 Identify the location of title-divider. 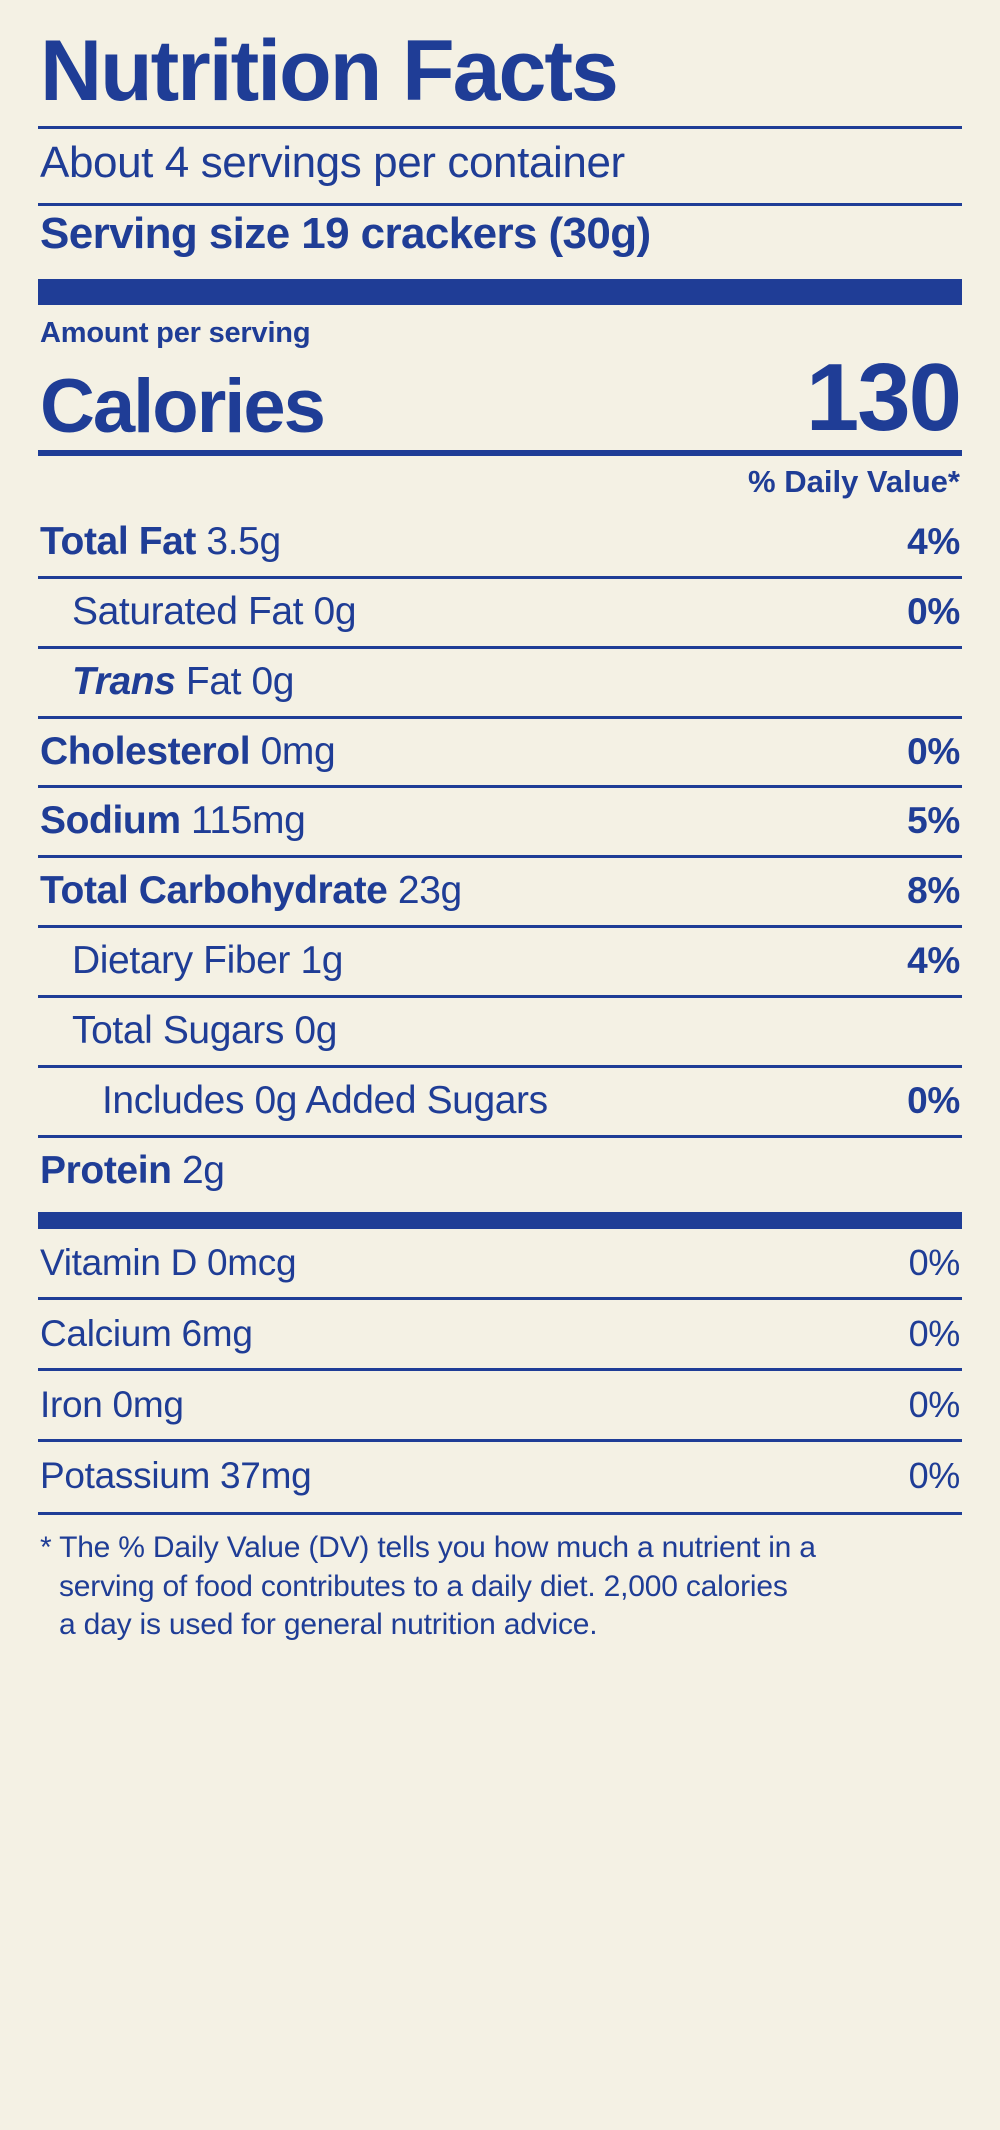
(500, 127).